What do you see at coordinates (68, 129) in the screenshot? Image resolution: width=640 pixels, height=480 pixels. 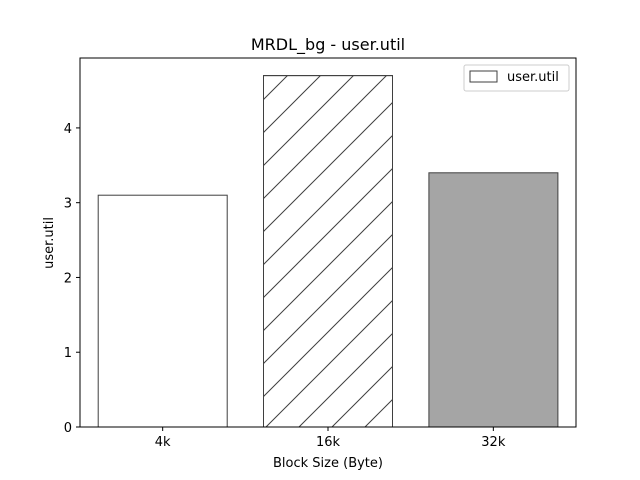 I see `y-tick-label-4: 4` at bounding box center [68, 129].